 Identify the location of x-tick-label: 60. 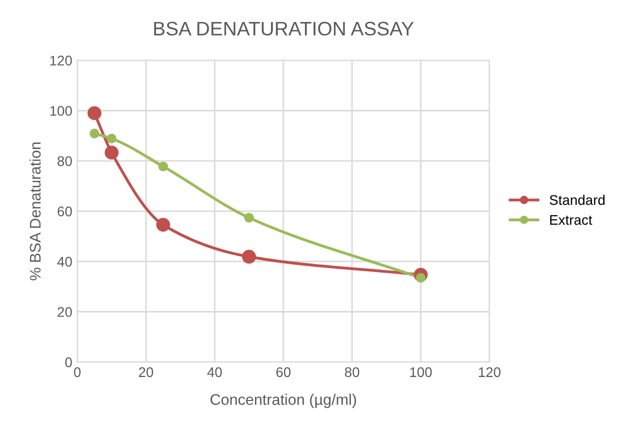
(283, 372).